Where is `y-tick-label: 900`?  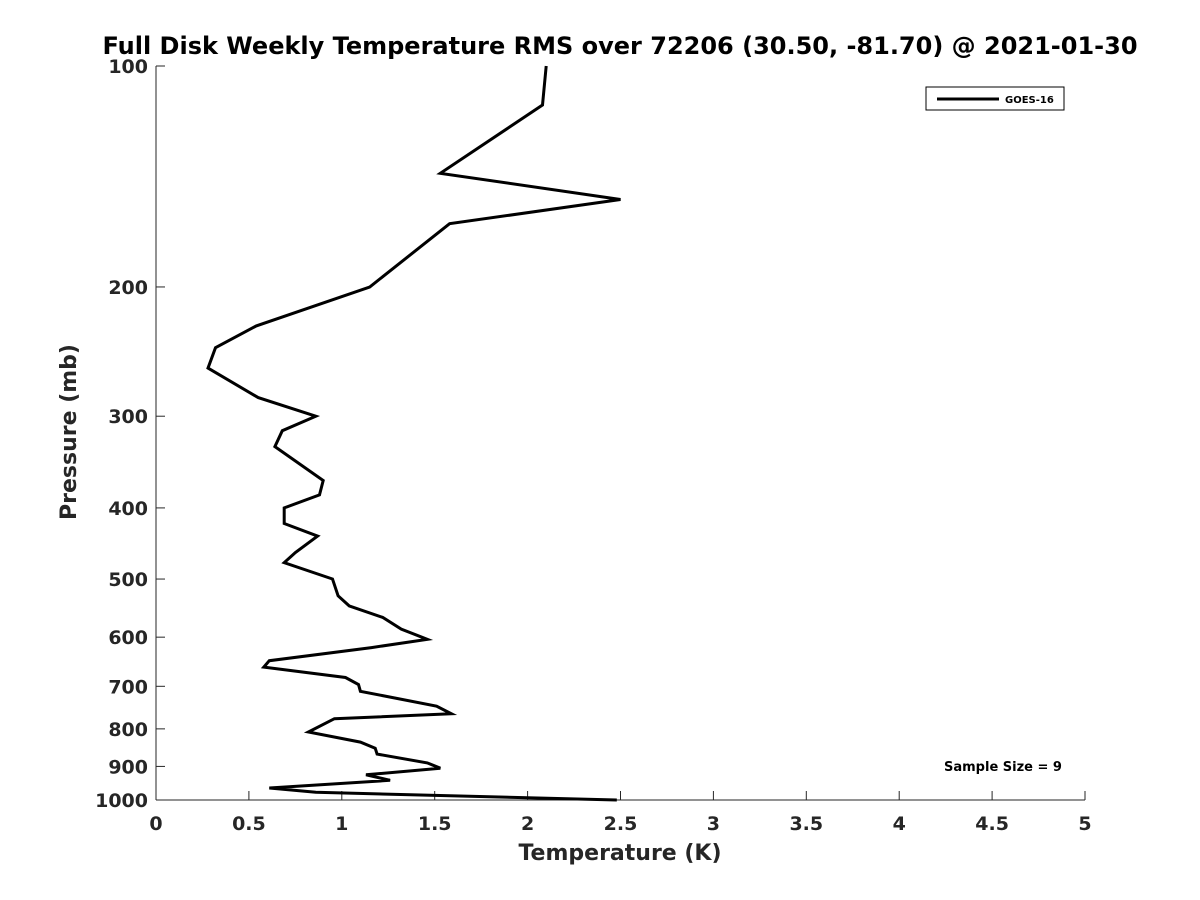
y-tick-label: 900 is located at coordinates (128, 767).